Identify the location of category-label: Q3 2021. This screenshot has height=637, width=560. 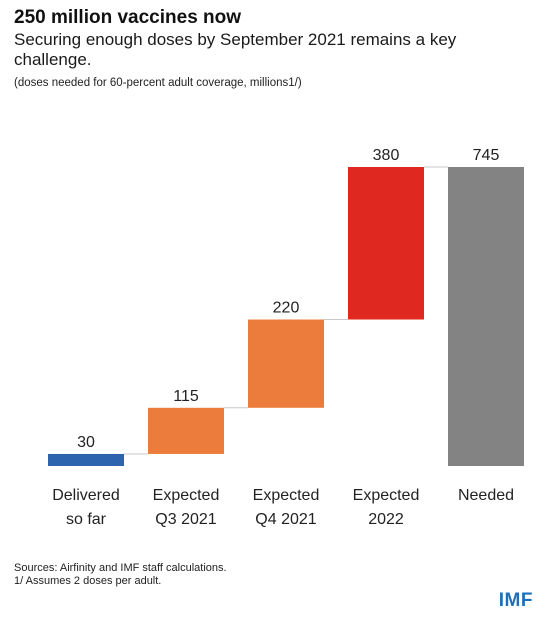
(185, 519).